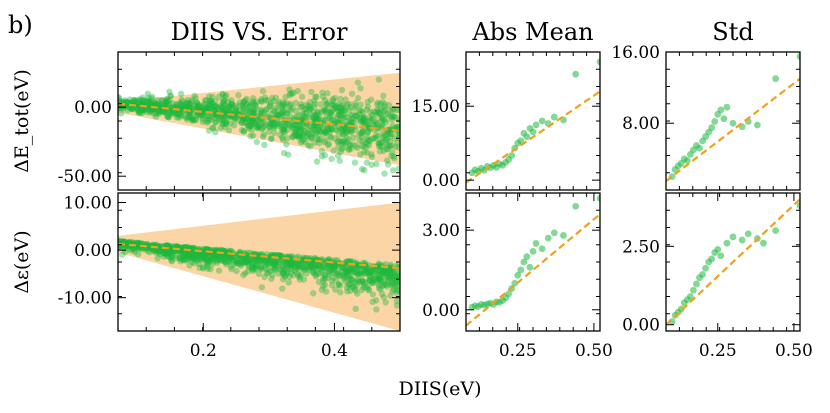  What do you see at coordinates (533, 121) in the screenshot?
I see `plot-area` at bounding box center [533, 121].